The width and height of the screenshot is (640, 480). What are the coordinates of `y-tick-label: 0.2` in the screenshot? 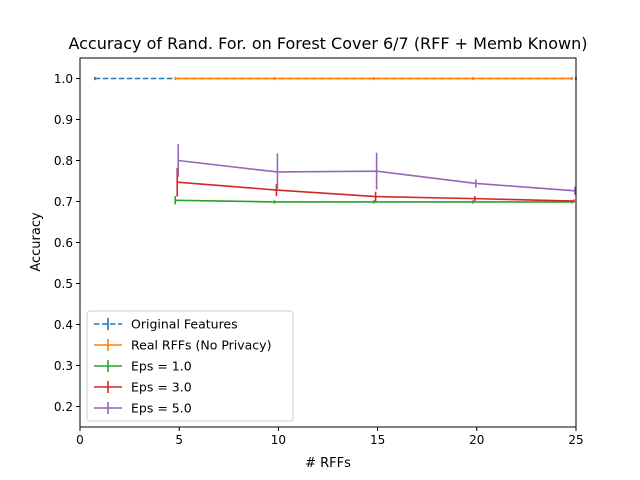 It's located at (63, 407).